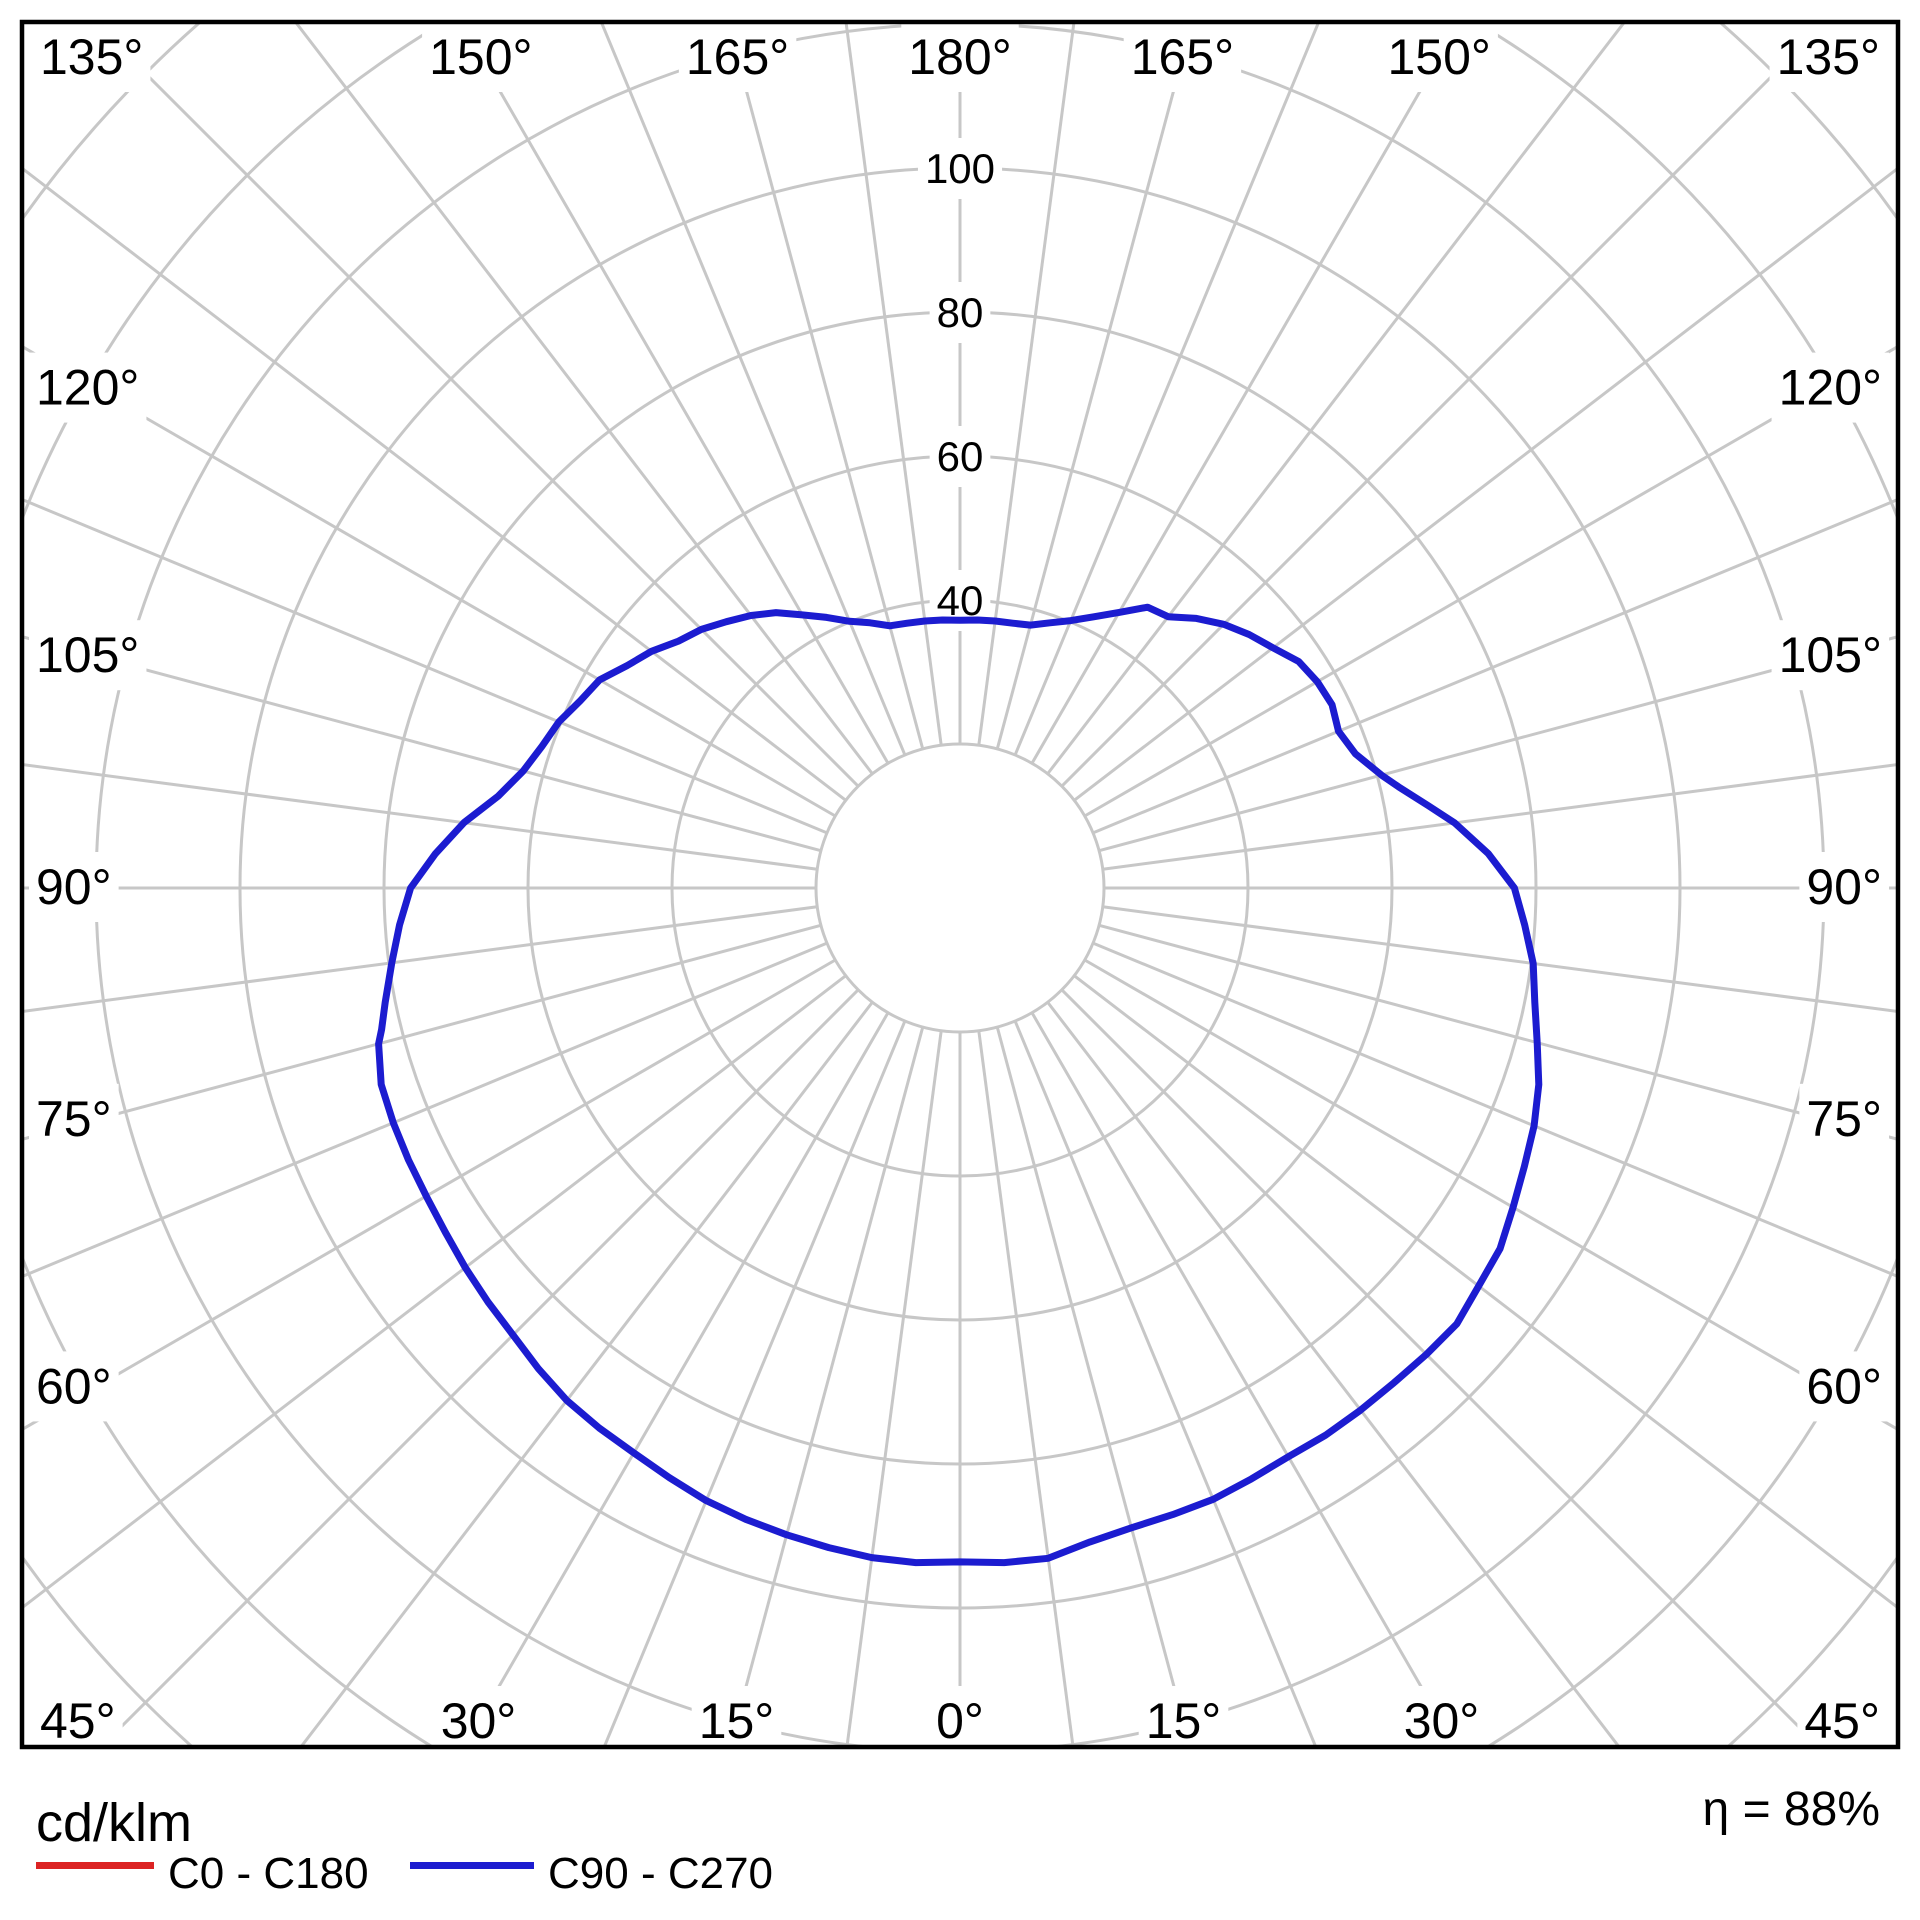  I want to click on radial-tick-label-80: 80, so click(960, 312).